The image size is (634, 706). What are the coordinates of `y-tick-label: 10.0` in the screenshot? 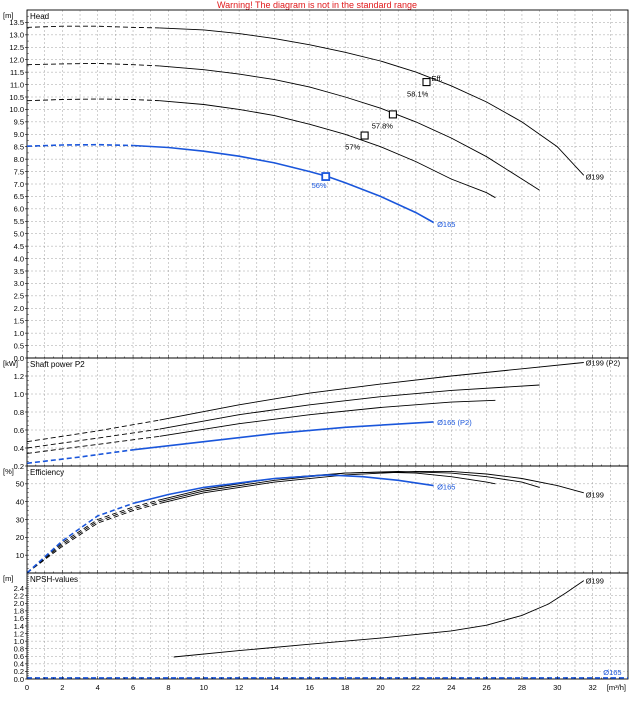 It's located at (16, 109).